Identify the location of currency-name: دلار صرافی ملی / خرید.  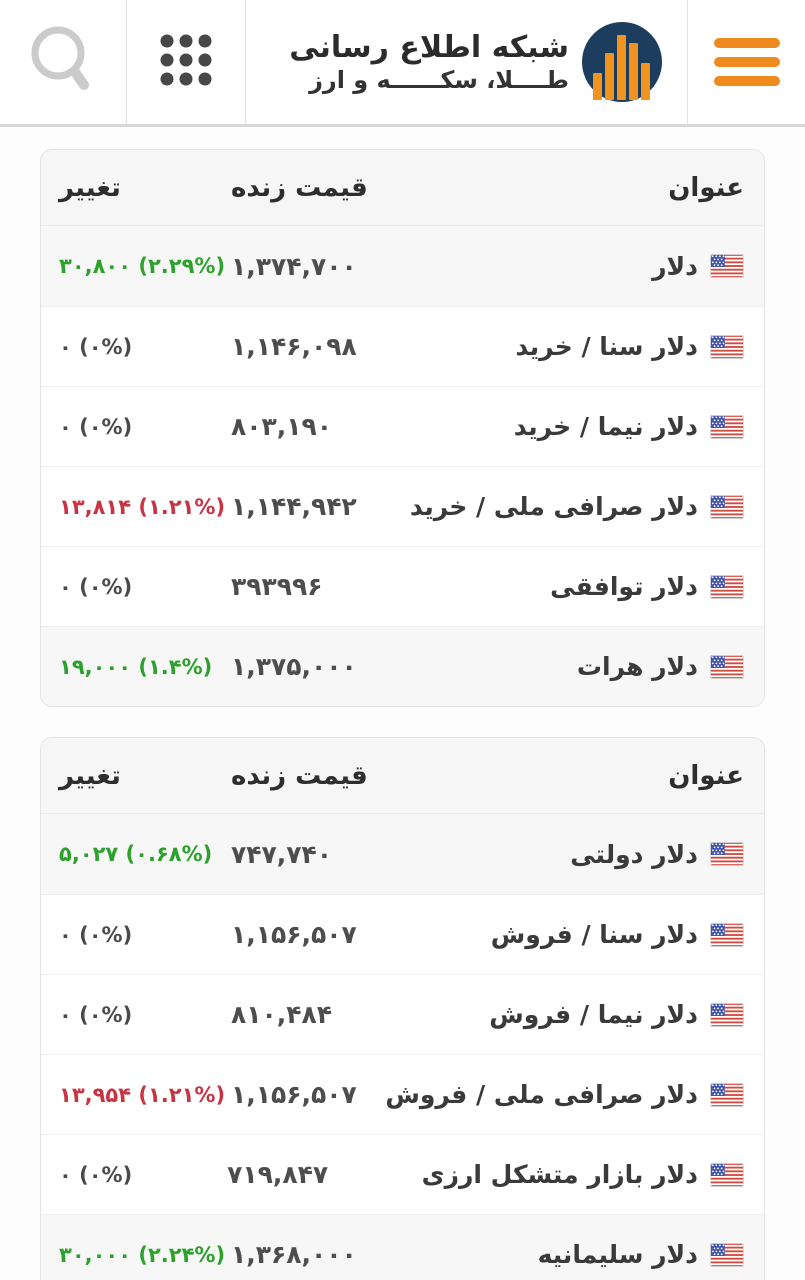
(553, 506).